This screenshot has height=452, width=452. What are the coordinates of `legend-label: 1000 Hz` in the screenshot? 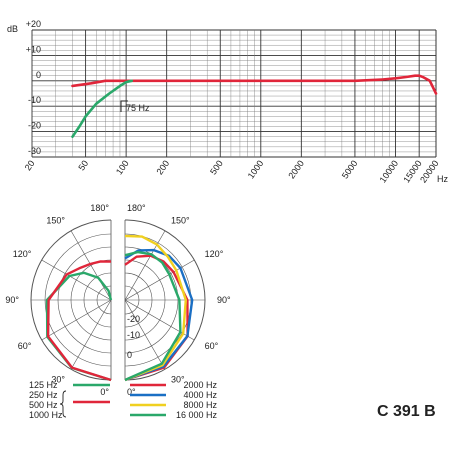 It's located at (46, 415).